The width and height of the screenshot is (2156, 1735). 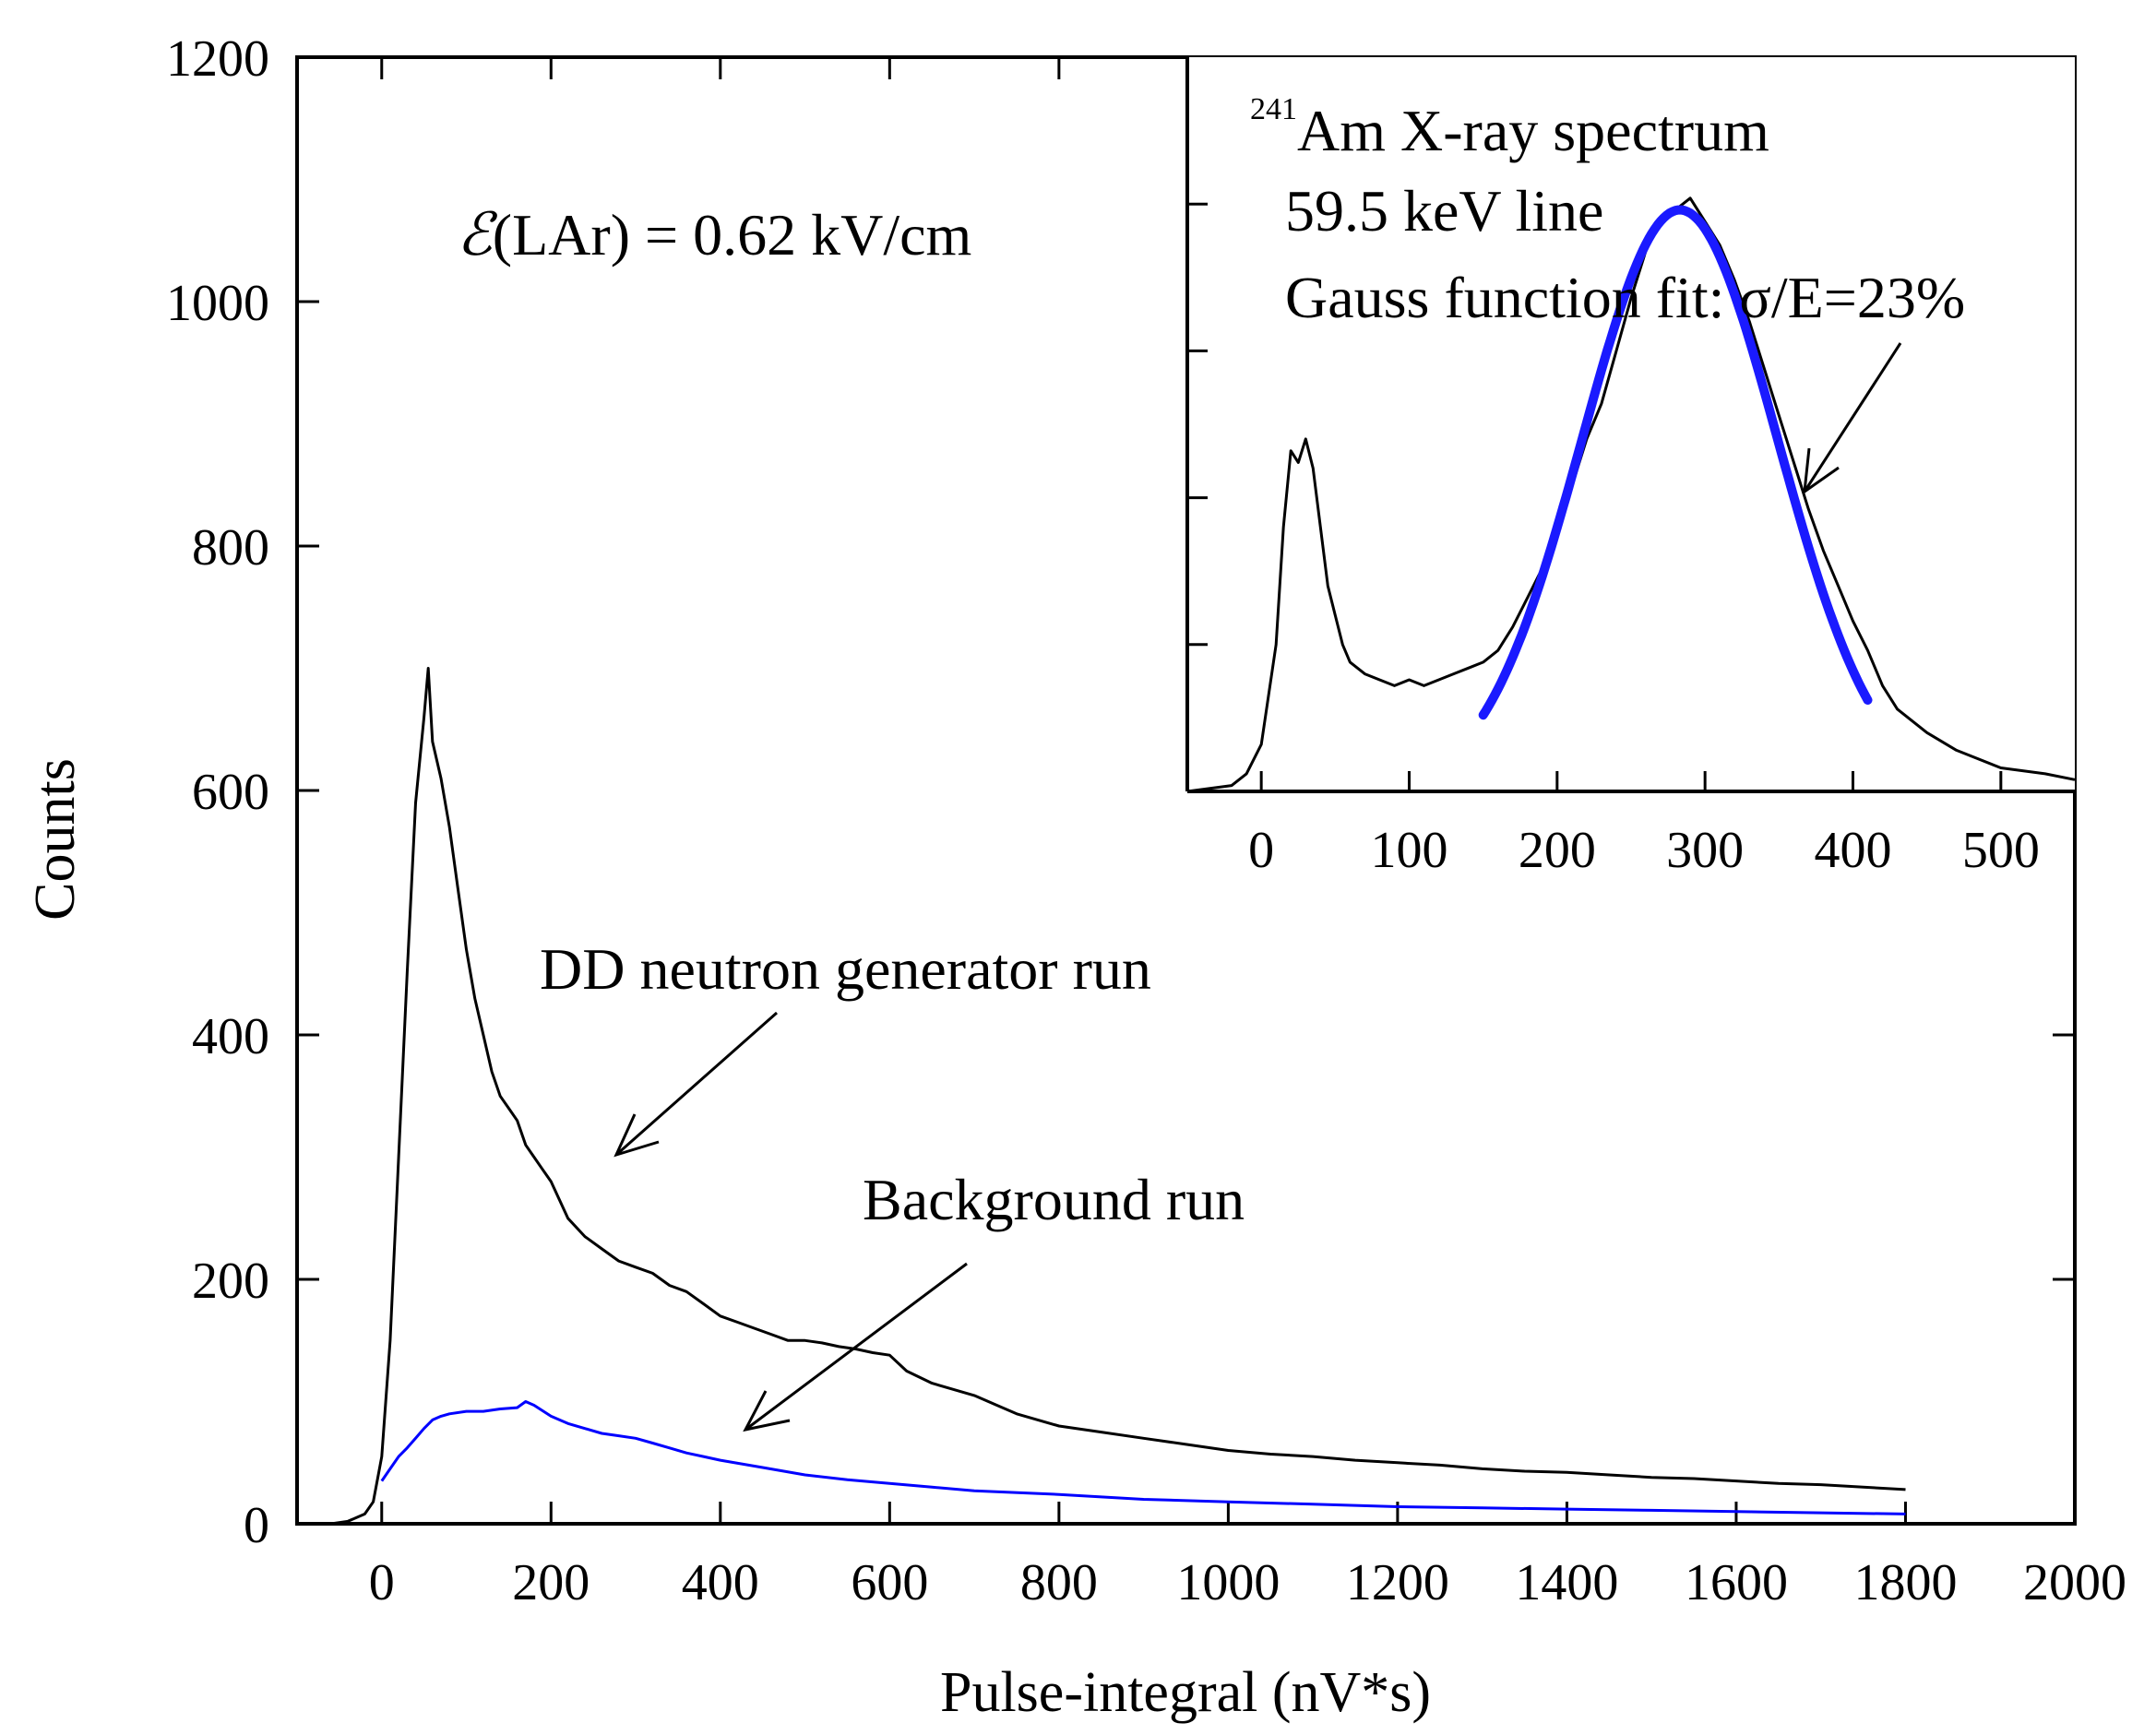 What do you see at coordinates (636, 1135) in the screenshot?
I see `dd-run-arrowhead` at bounding box center [636, 1135].